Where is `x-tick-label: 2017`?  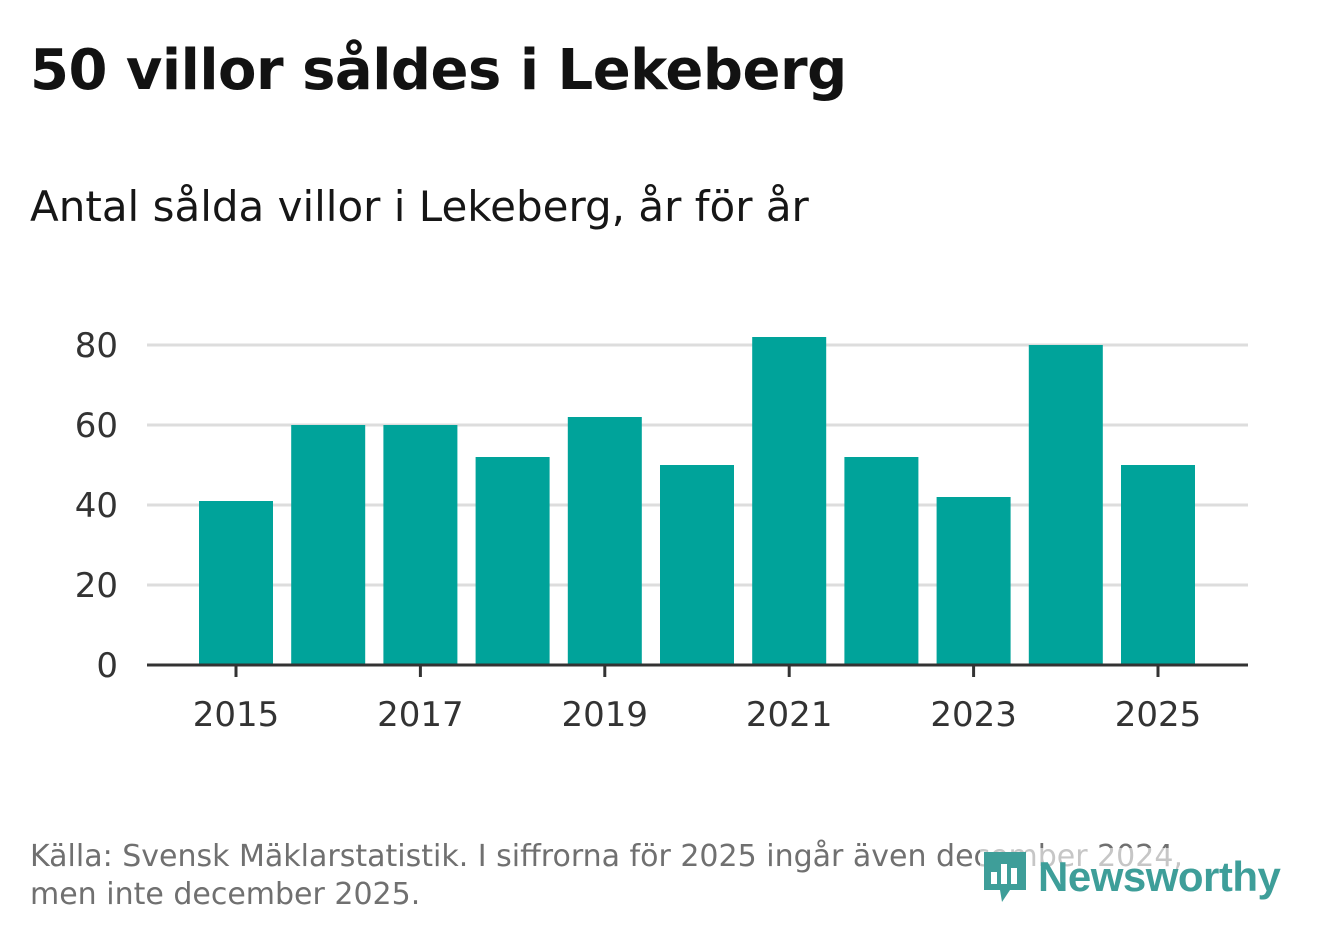 x-tick-label: 2017 is located at coordinates (420, 715).